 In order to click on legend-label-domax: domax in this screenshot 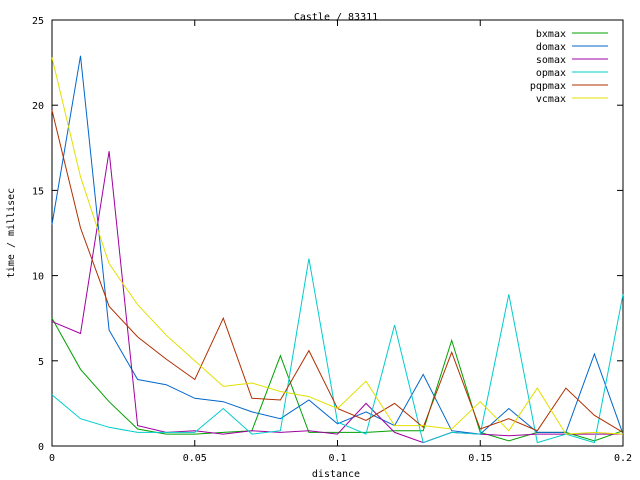, I will do `click(551, 47)`.